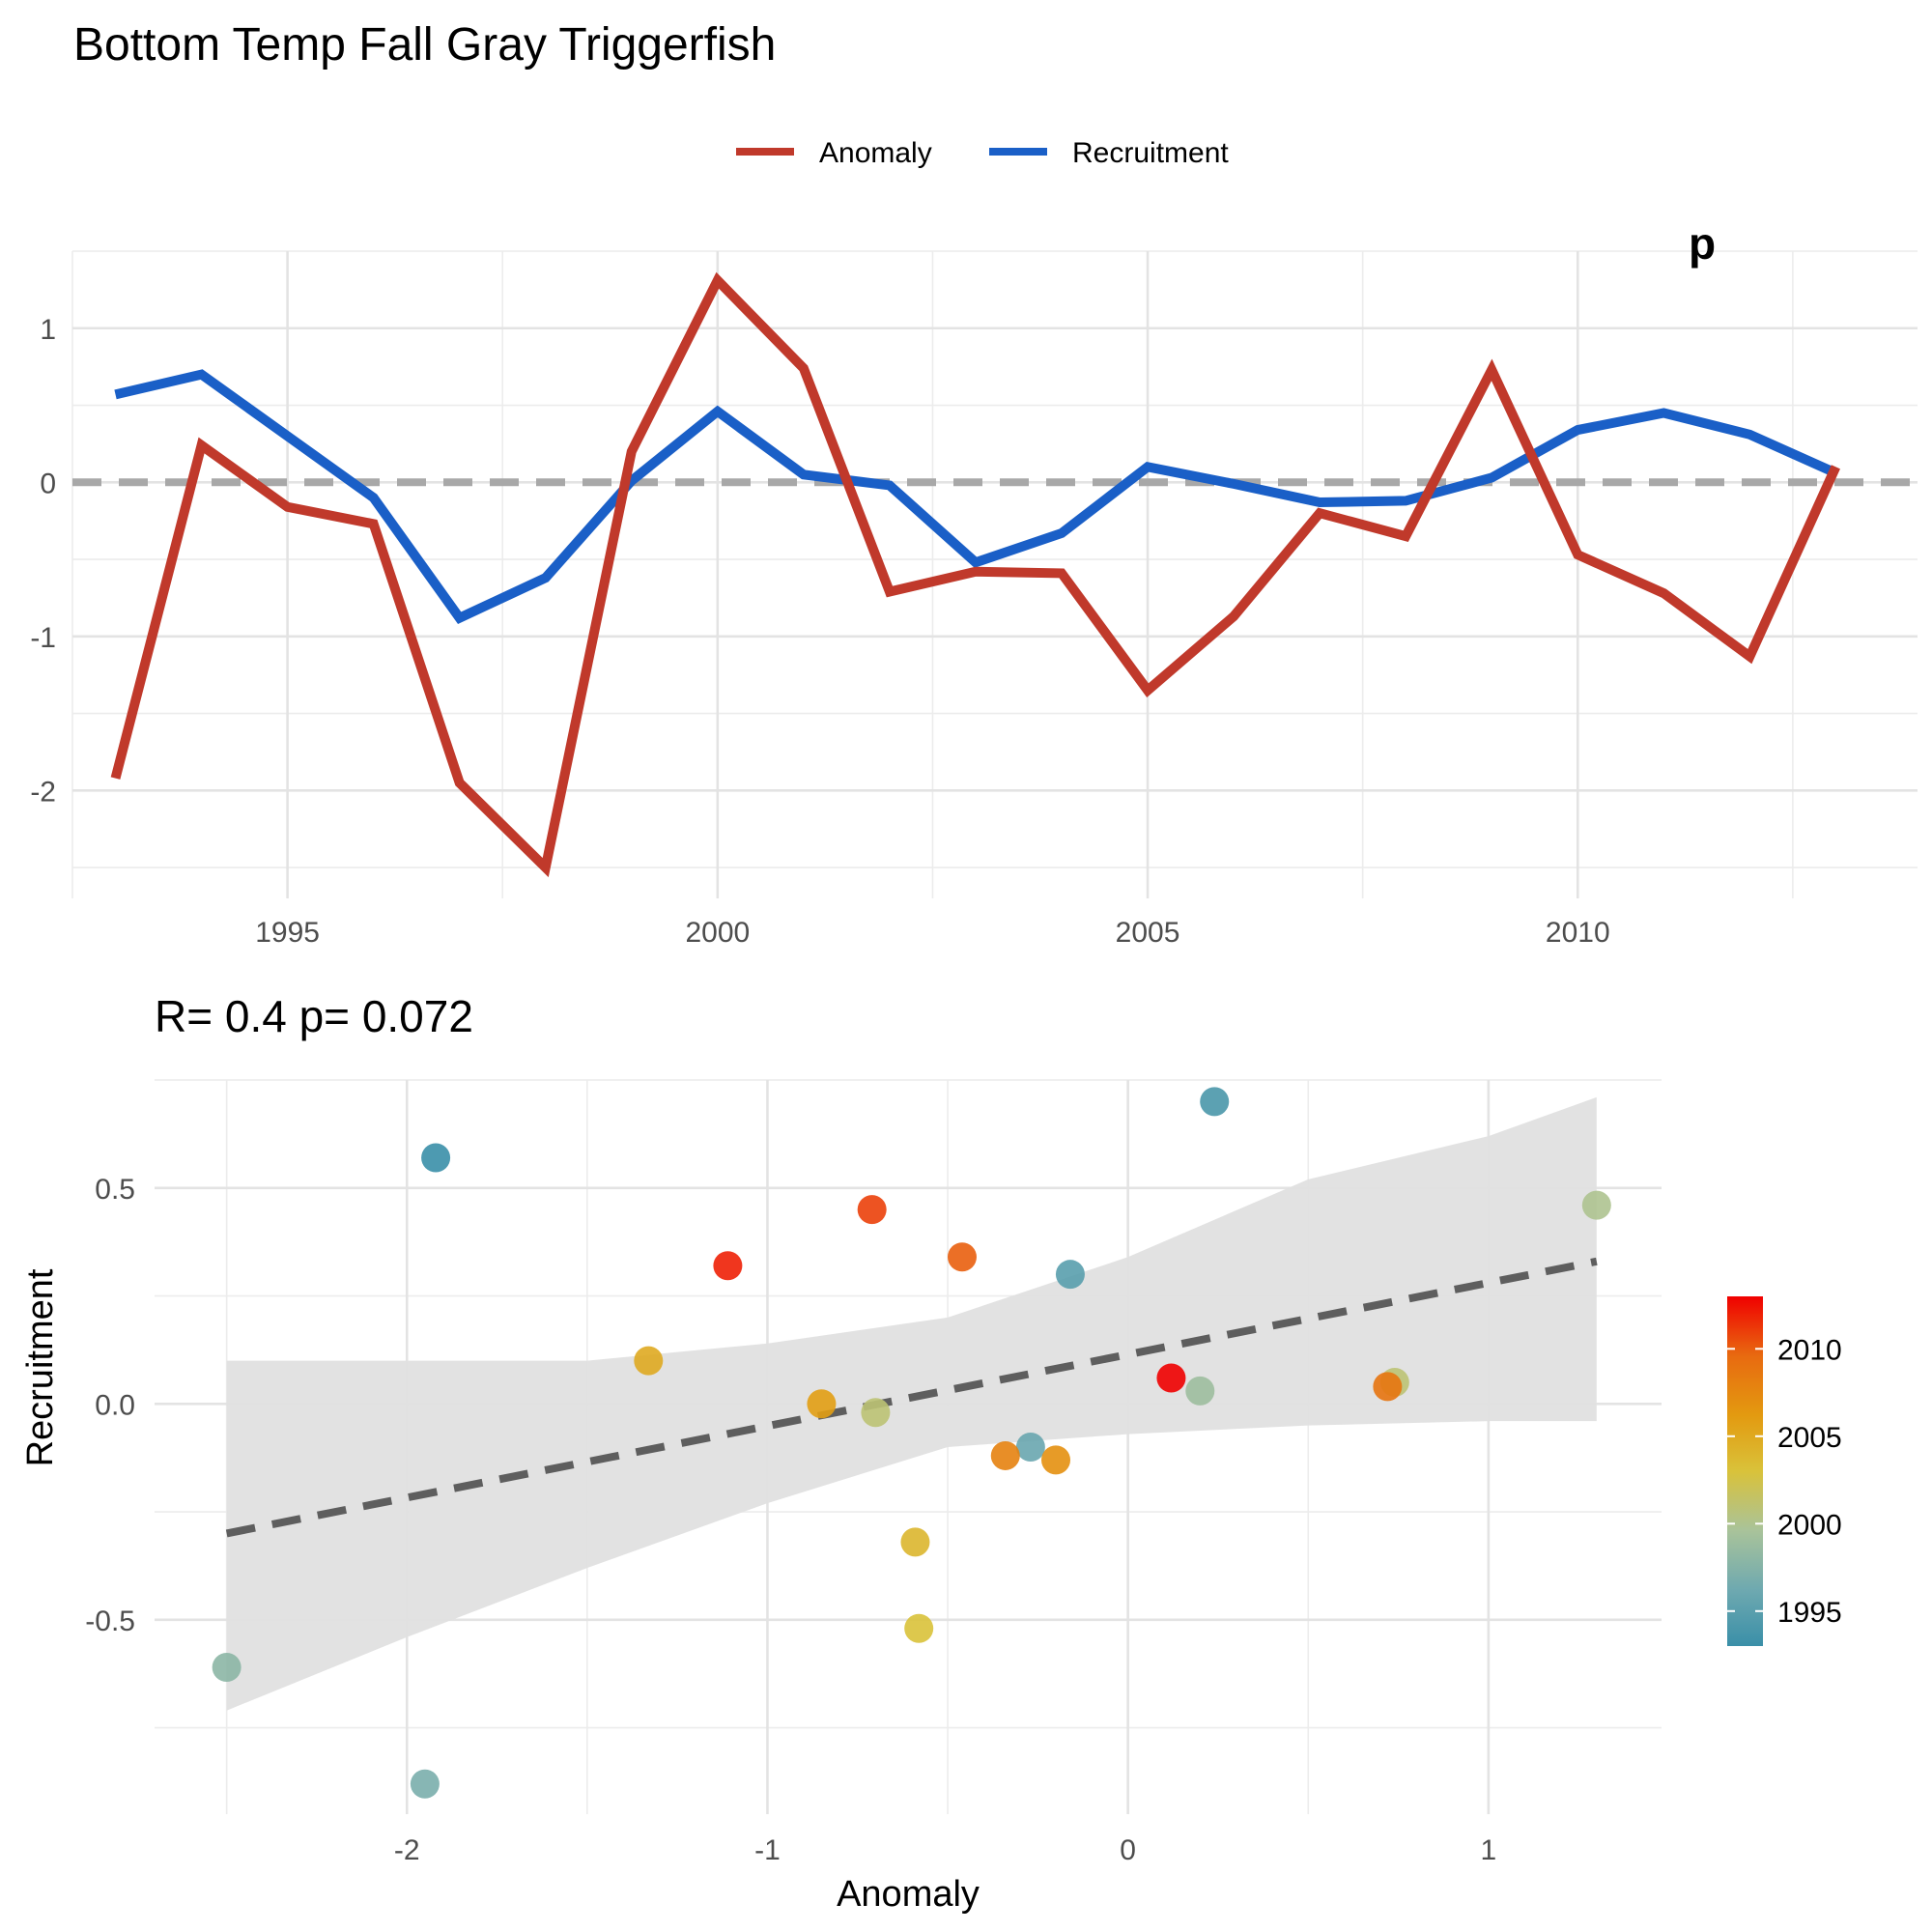 Image resolution: width=1932 pixels, height=1932 pixels. I want to click on time-series-x-tick-label: 2005, so click(1148, 933).